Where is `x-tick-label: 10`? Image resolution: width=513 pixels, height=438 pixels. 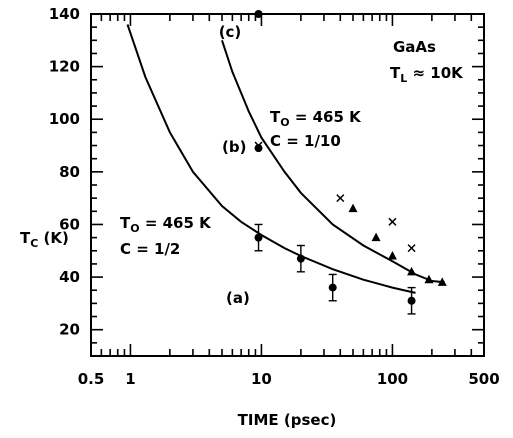
x-tick-label: 10 is located at coordinates (261, 379).